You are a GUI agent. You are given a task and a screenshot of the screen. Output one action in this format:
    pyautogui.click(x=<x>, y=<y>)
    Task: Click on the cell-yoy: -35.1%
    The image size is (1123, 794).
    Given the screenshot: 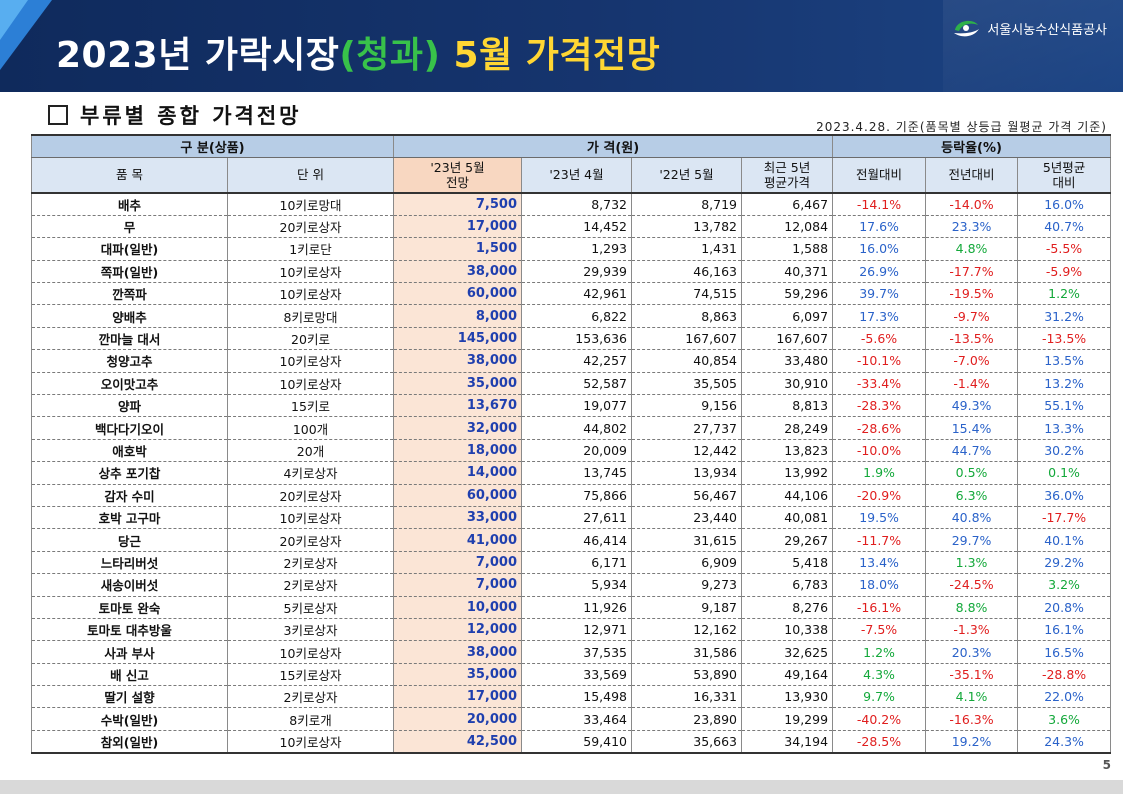 What is the action you would take?
    pyautogui.click(x=972, y=675)
    